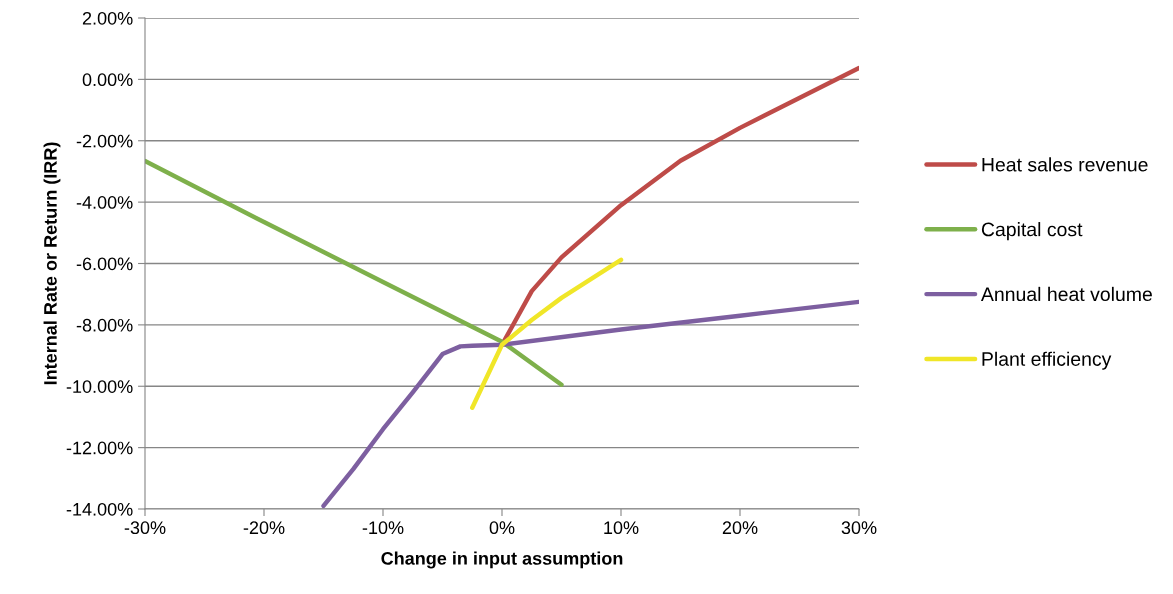 This screenshot has height=594, width=1173. I want to click on y-axis-title: Internal Rate or Return (IRR), so click(52, 263).